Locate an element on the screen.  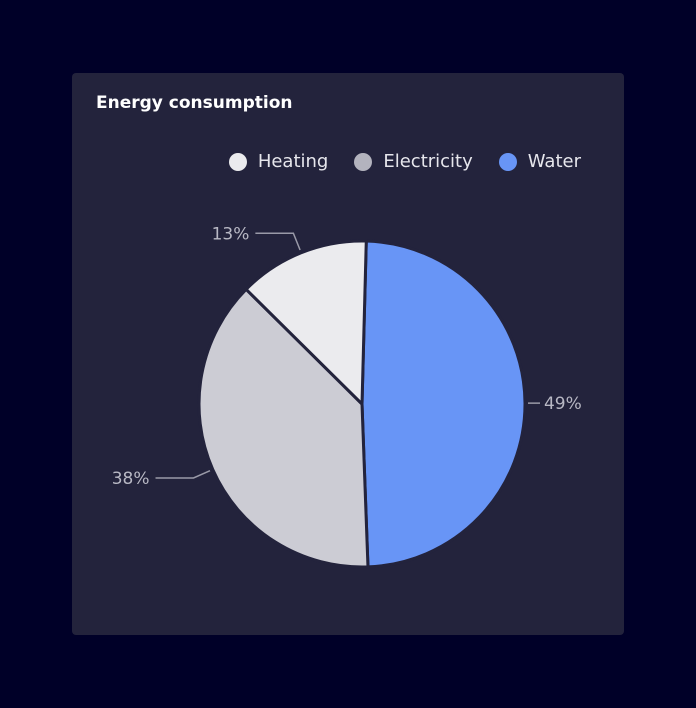
pie-slice-heating is located at coordinates (306, 322).